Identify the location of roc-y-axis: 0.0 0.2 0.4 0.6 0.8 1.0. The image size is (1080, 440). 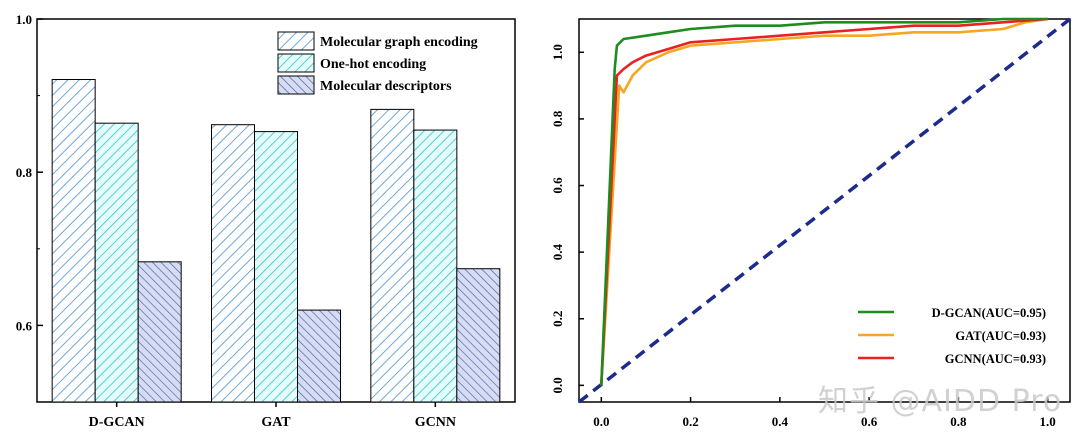
(567, 218).